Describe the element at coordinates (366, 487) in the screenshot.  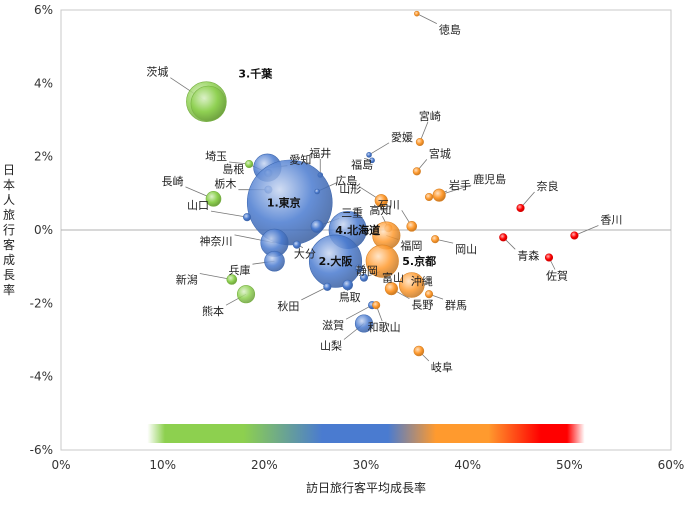
I see `x-axis-title: 訪日旅行客平均成長率` at that location.